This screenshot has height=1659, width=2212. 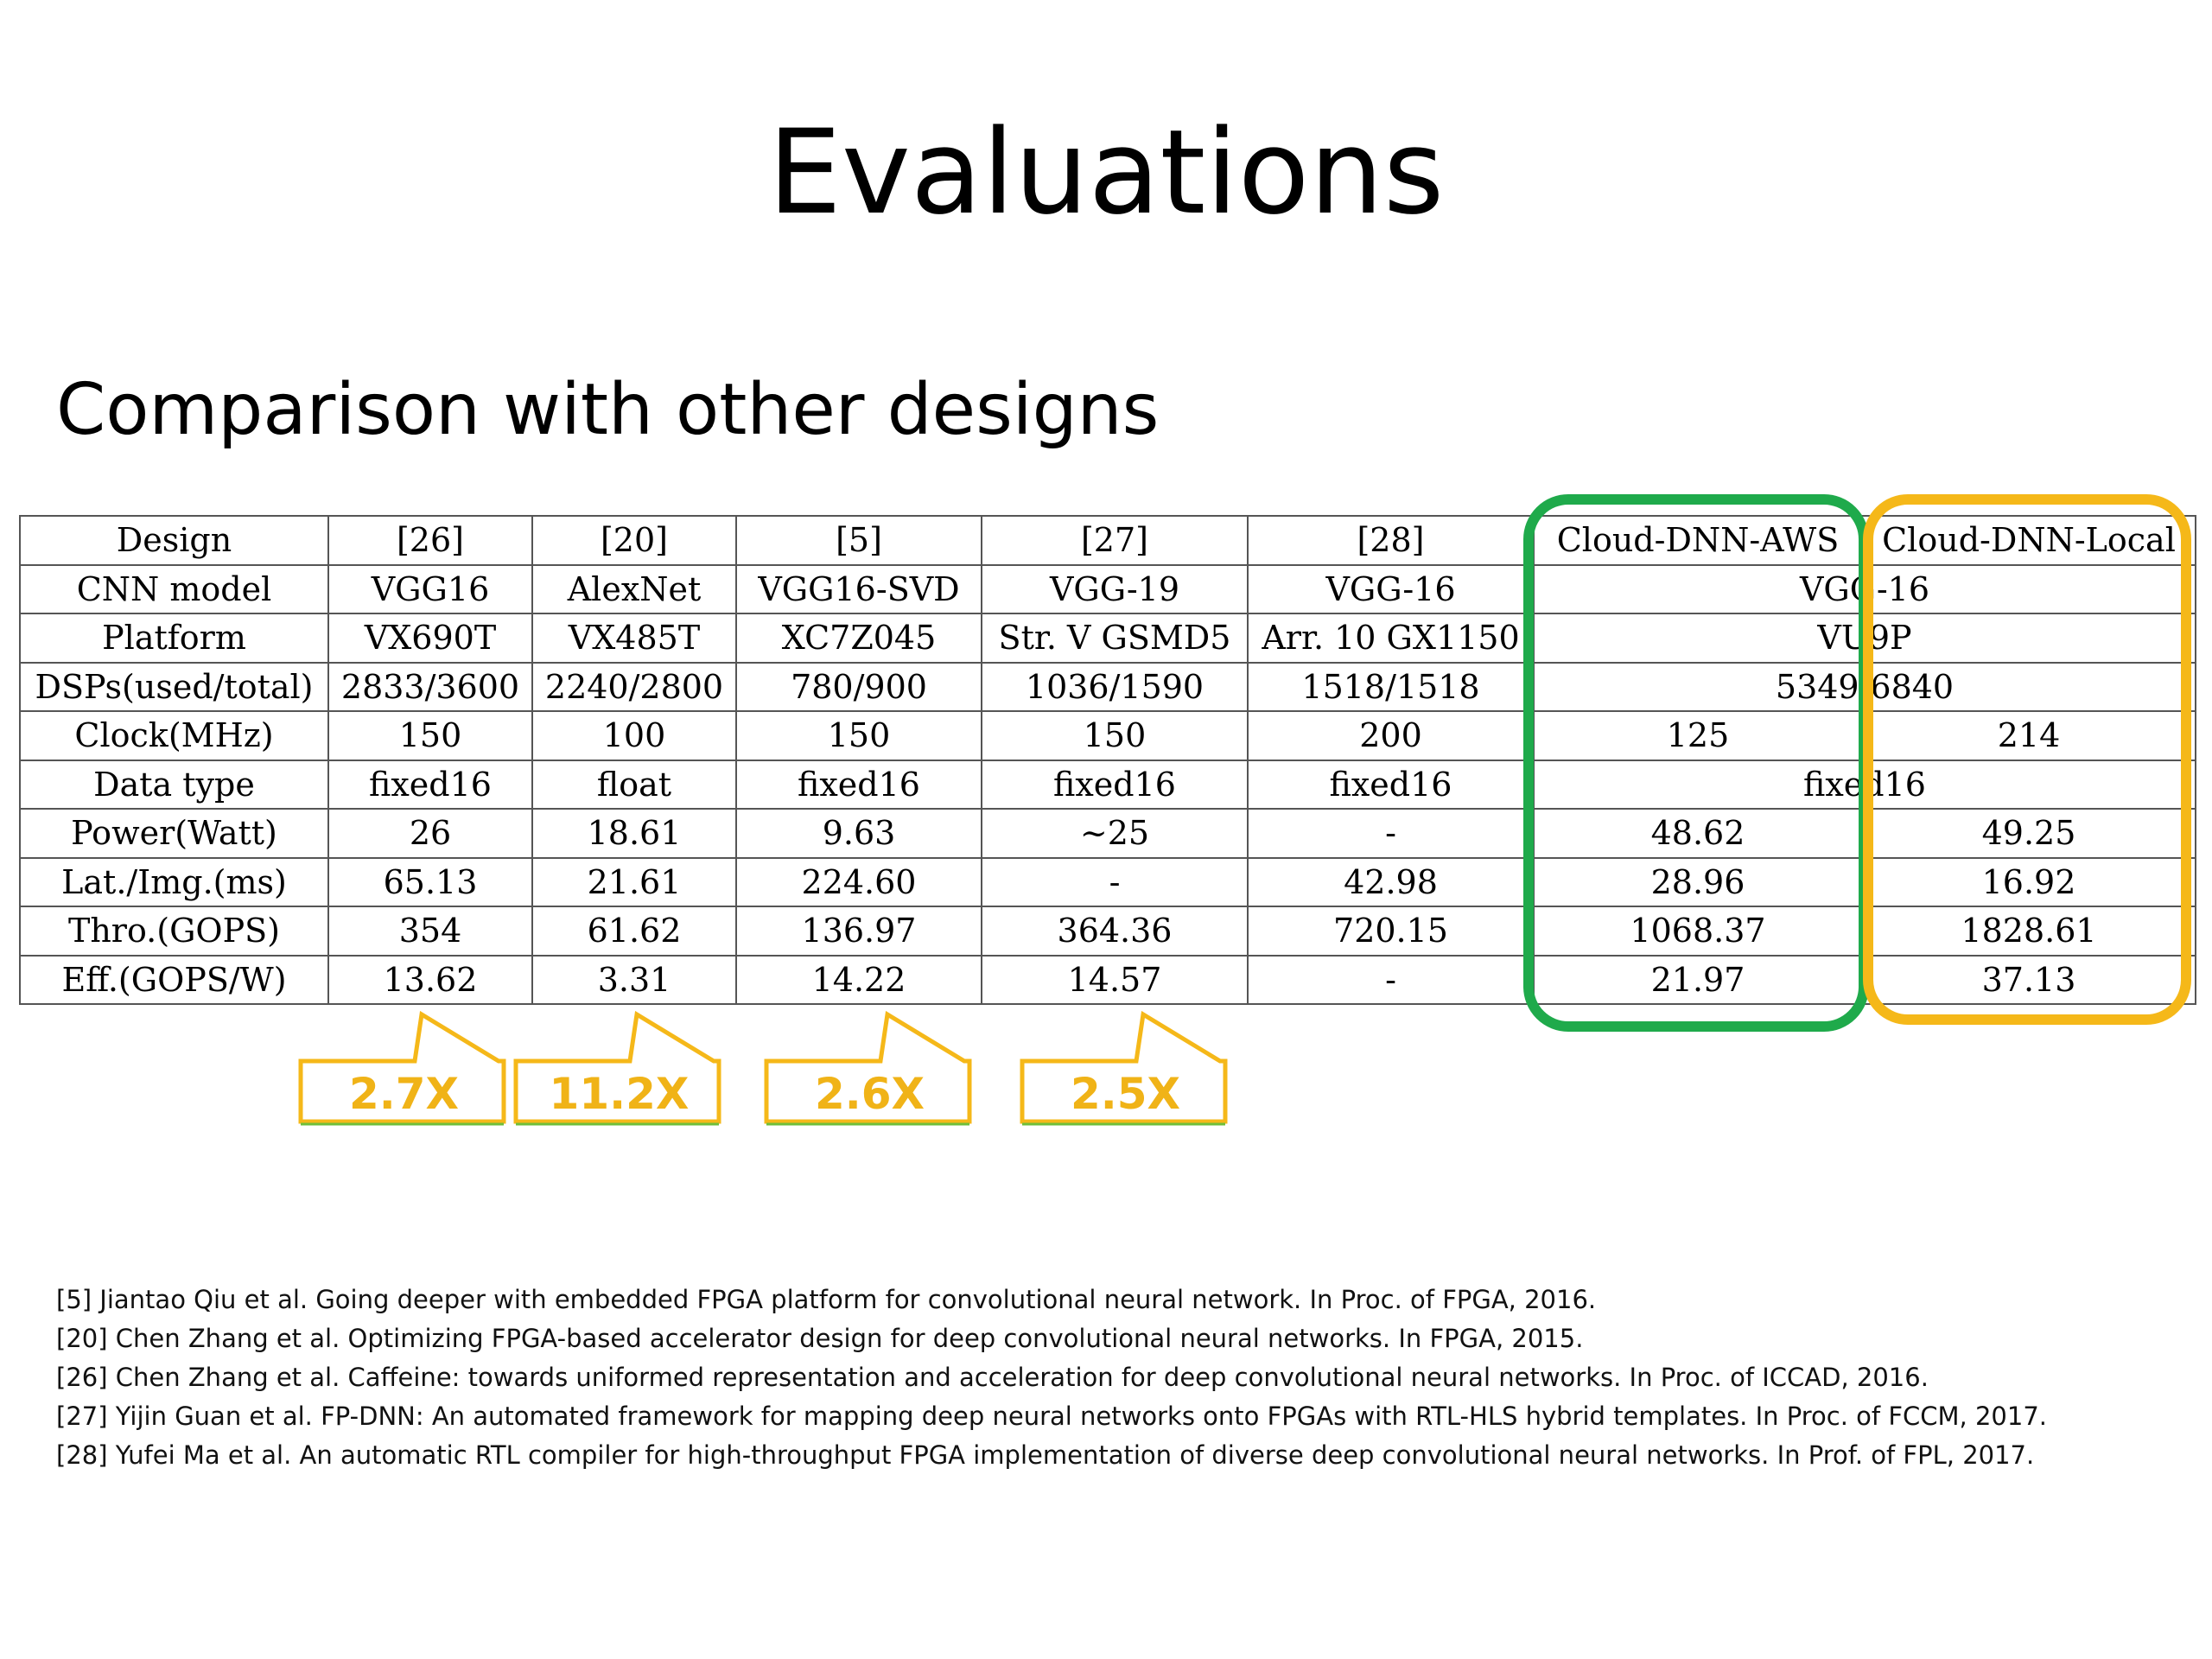 What do you see at coordinates (174, 638) in the screenshot?
I see `row-label: Platform` at bounding box center [174, 638].